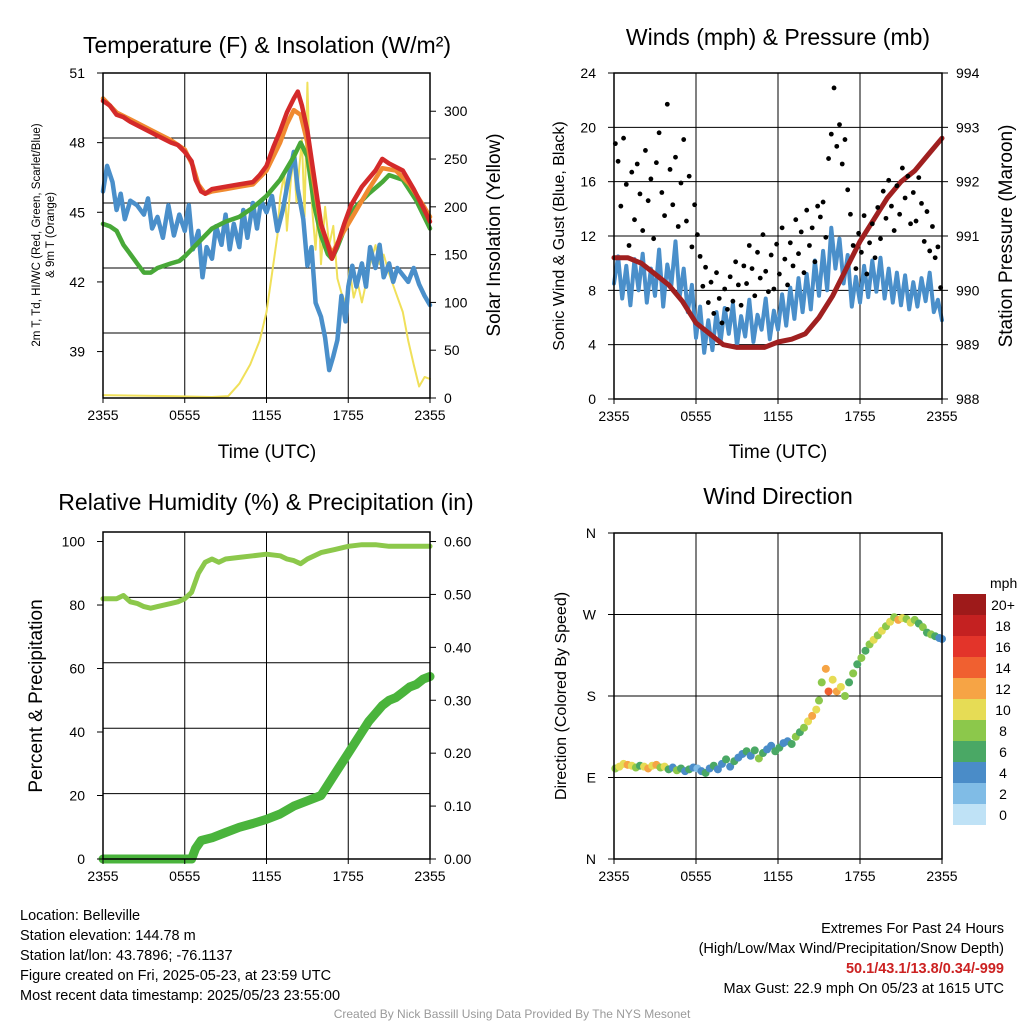 This screenshot has width=1024, height=1024. What do you see at coordinates (452, 350) in the screenshot?
I see `insolation-ytick-label: 50` at bounding box center [452, 350].